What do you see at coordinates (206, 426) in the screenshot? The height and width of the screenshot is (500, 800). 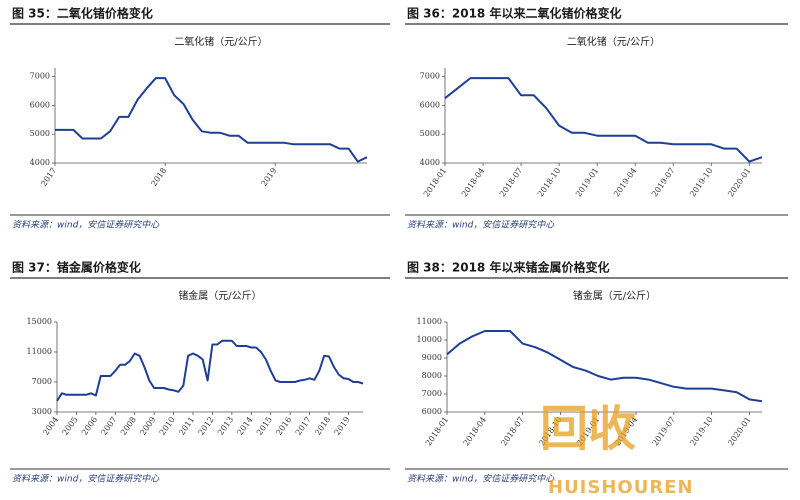 I see `x-tick-label: 2012` at bounding box center [206, 426].